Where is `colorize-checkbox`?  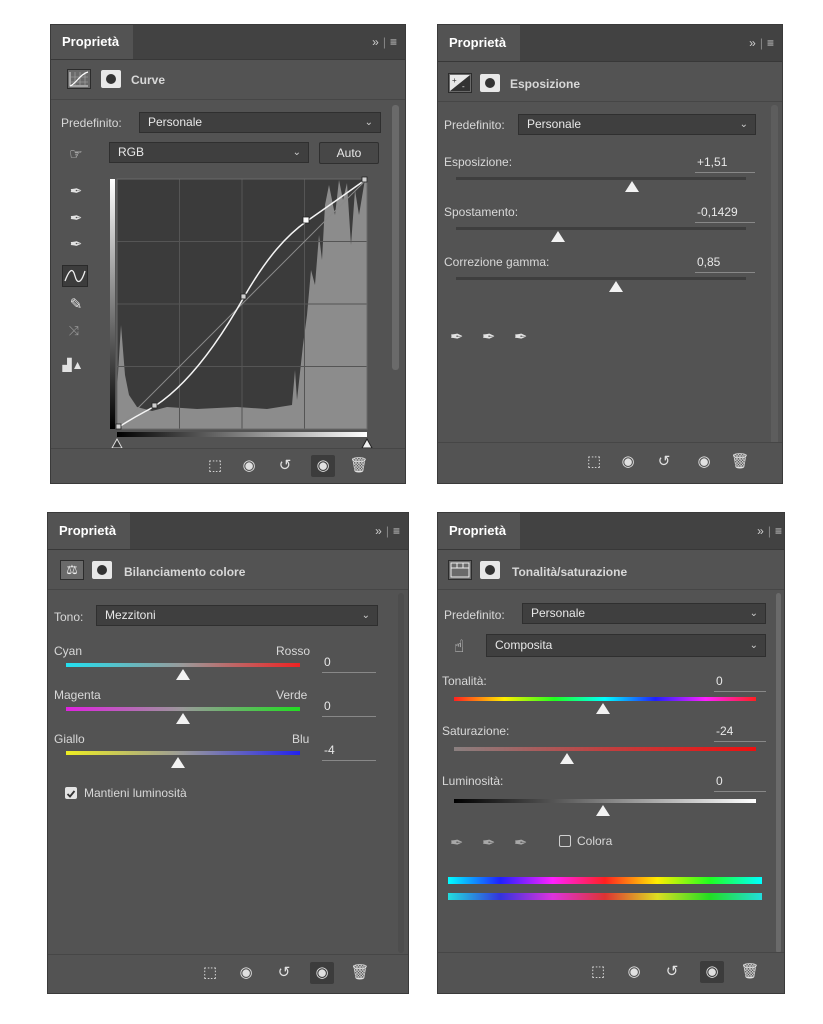 colorize-checkbox is located at coordinates (565, 841).